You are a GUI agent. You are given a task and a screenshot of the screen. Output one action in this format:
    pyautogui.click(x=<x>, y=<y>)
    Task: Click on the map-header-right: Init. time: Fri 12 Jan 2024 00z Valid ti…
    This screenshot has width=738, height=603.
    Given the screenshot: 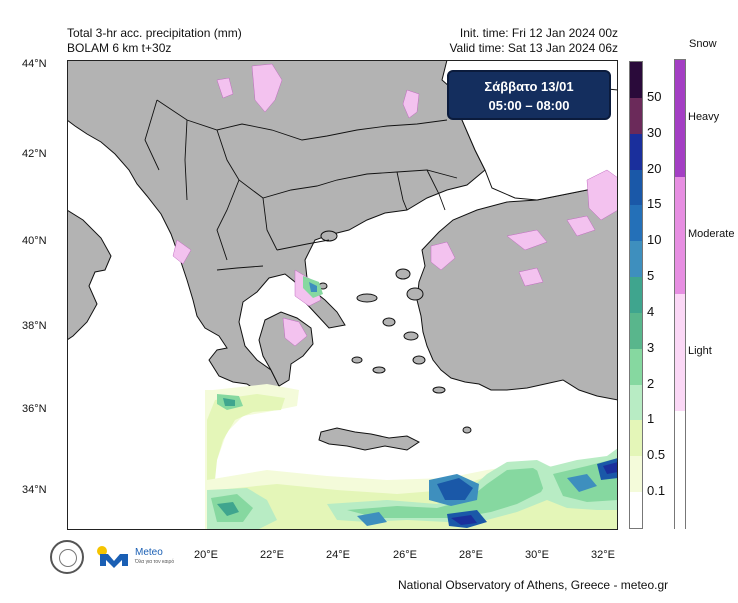 What is the action you would take?
    pyautogui.click(x=533, y=41)
    